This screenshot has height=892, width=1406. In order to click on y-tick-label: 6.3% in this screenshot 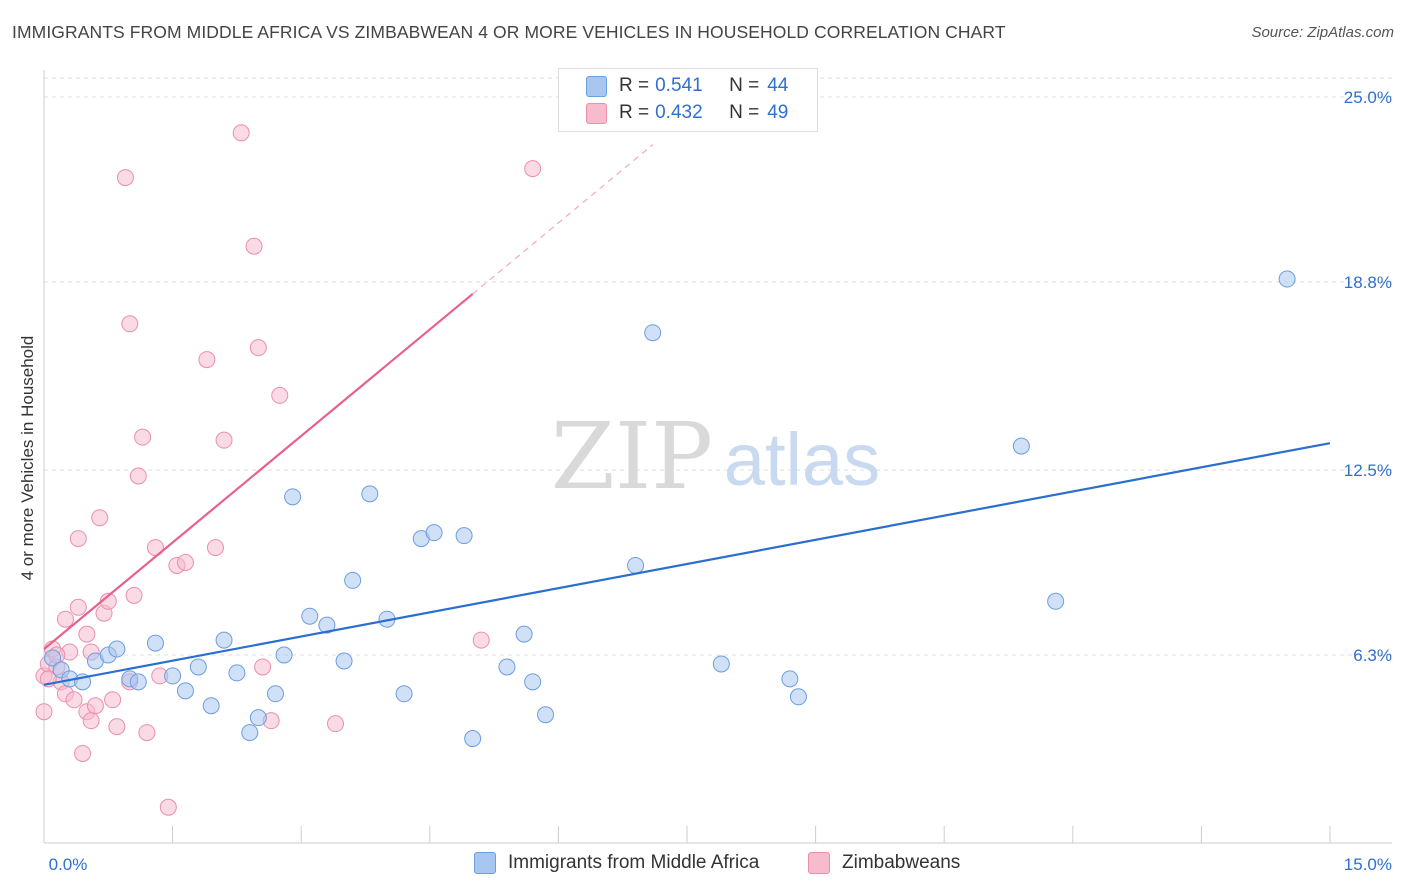, I will do `click(1372, 655)`.